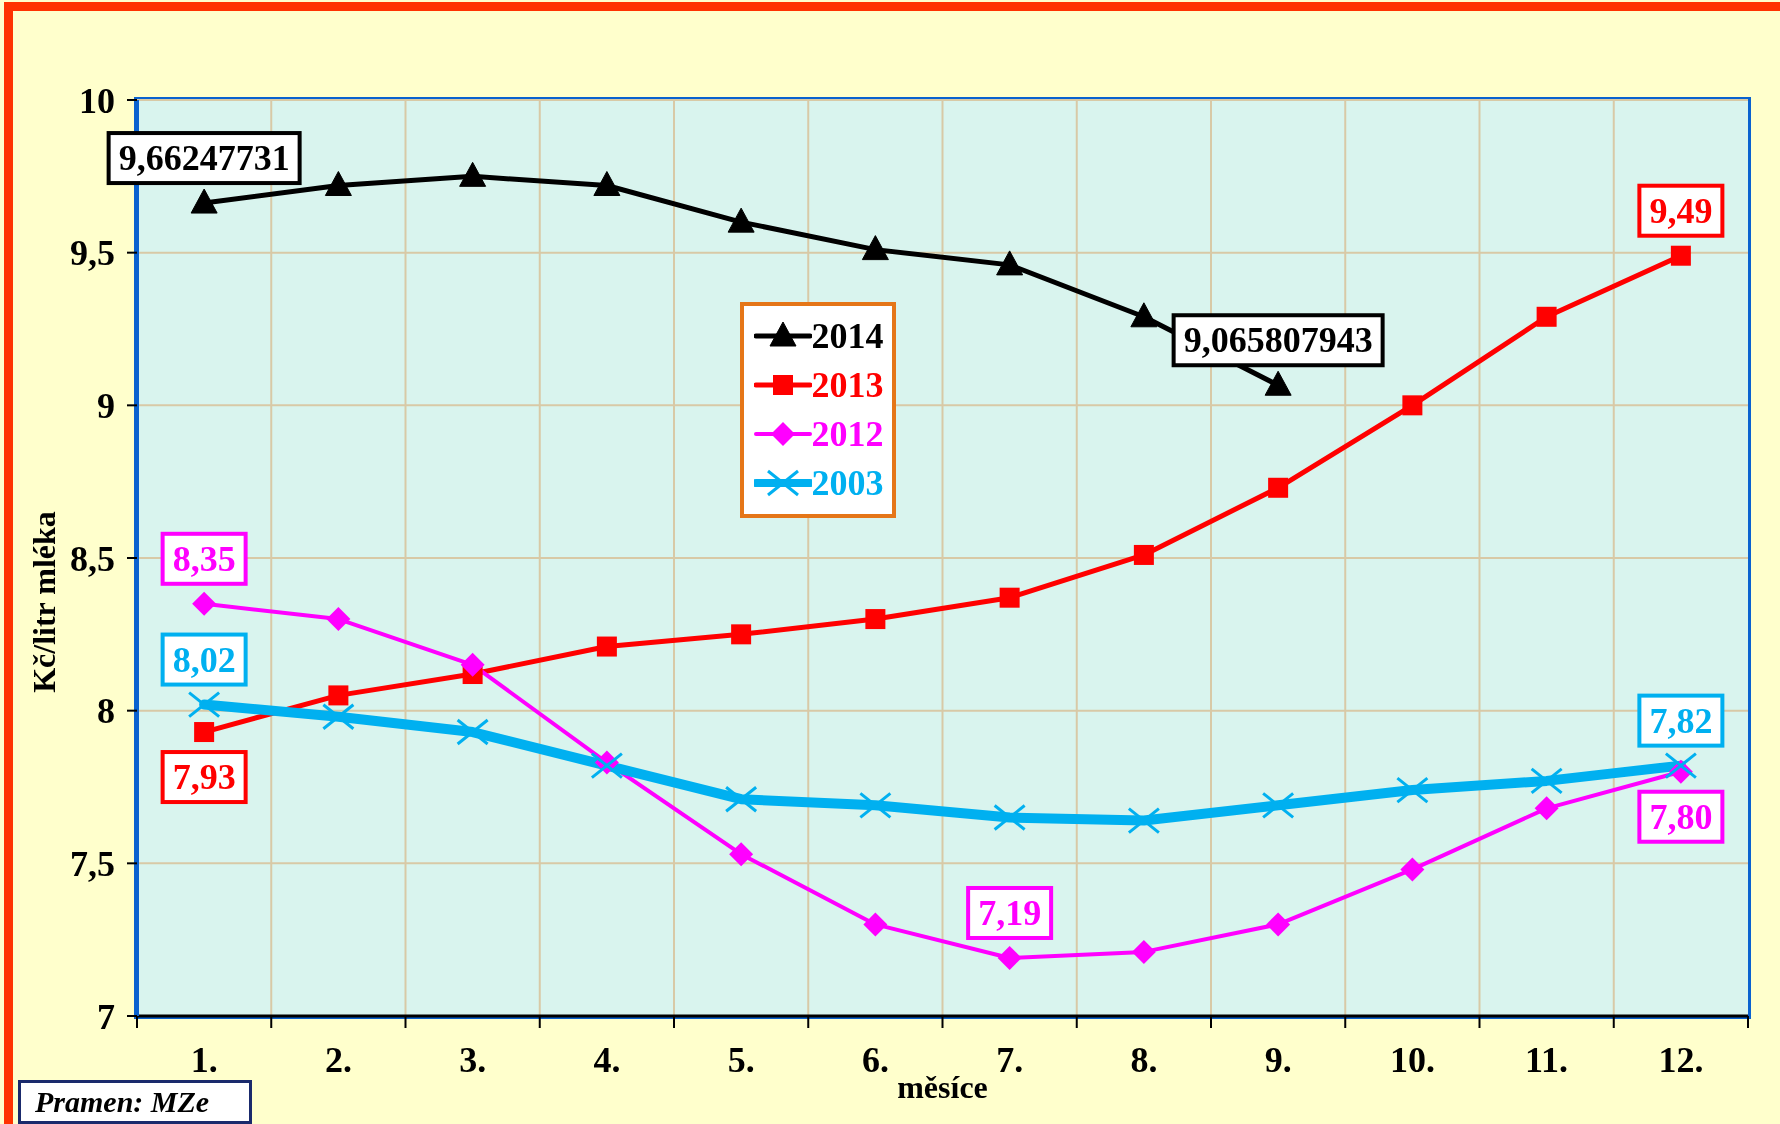 The image size is (1780, 1124). What do you see at coordinates (92, 253) in the screenshot?
I see `y-tick-label: 9,5` at bounding box center [92, 253].